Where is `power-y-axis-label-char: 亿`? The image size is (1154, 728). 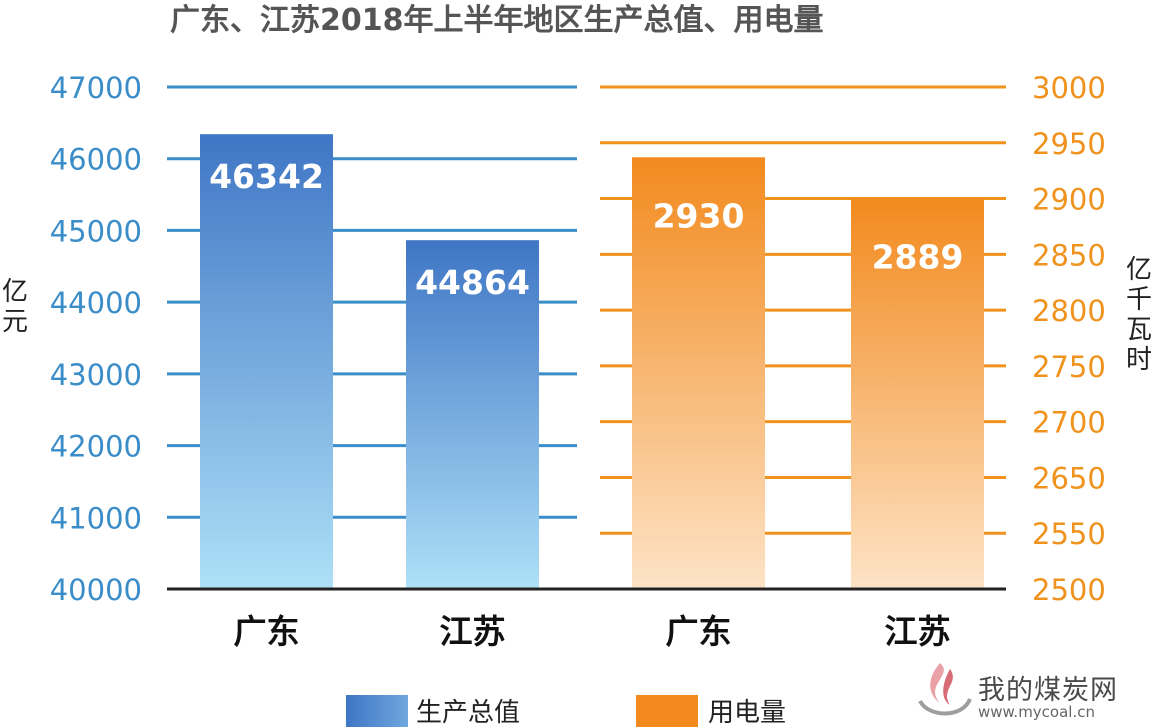 power-y-axis-label-char: 亿 is located at coordinates (1139, 270).